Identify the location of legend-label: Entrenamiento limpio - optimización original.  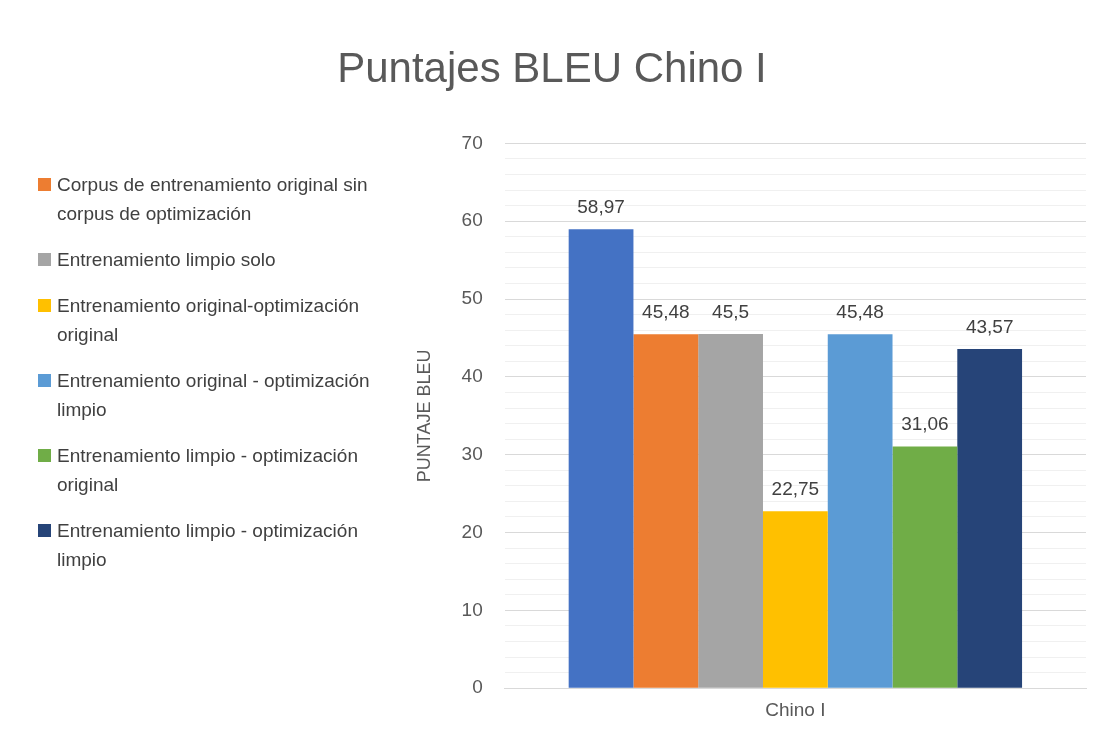
(208, 470).